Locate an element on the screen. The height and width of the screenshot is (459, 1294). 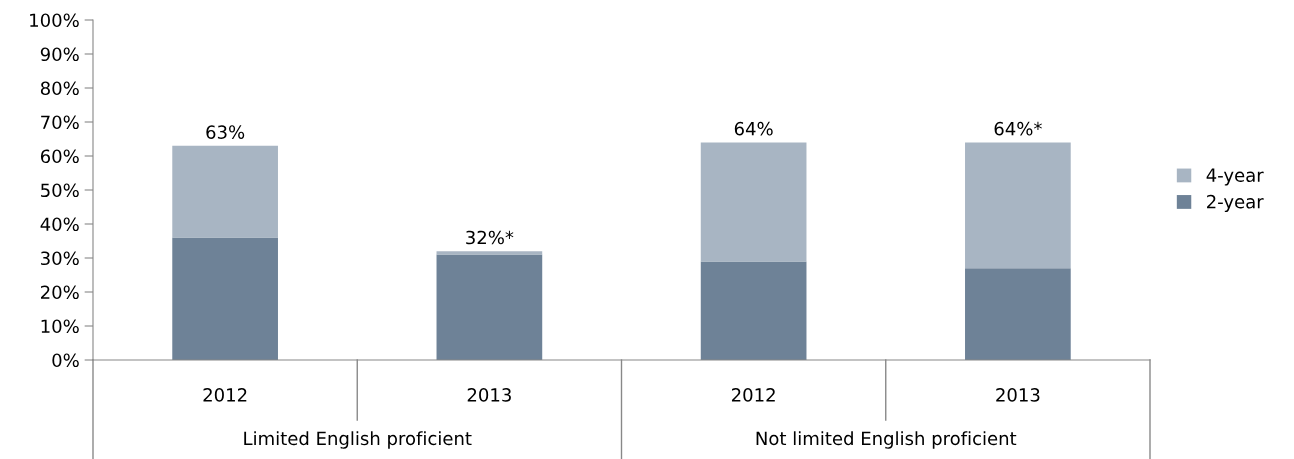
y-tick-label: 20% is located at coordinates (60, 292).